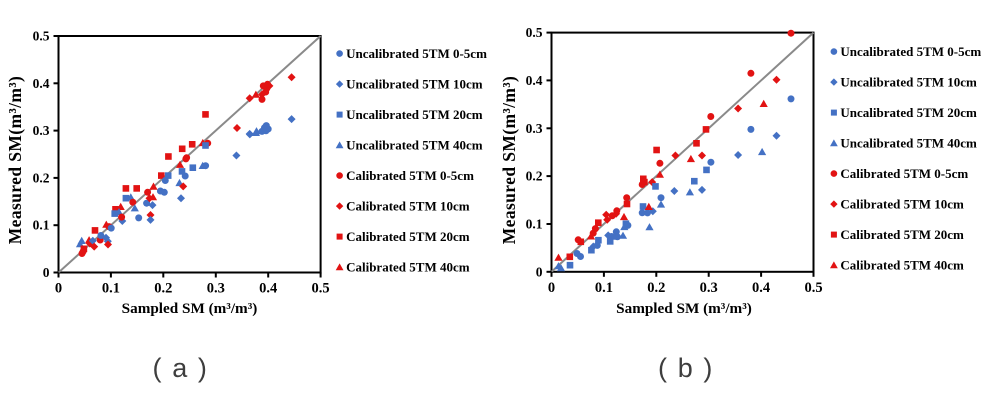 This screenshot has height=411, width=988. I want to click on svg-text: ( b ), so click(686, 368).